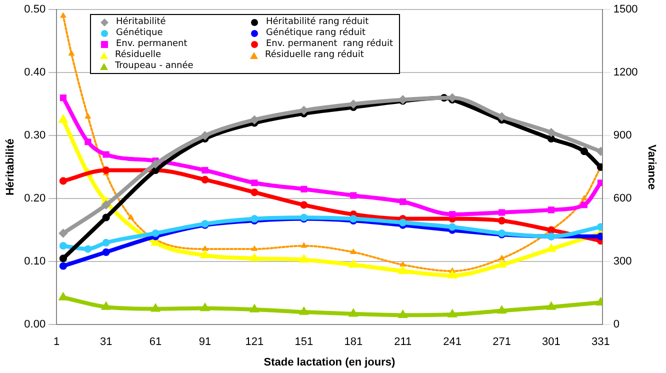 This screenshot has height=373, width=666. I want to click on y-tick-label: 0.00, so click(35, 324).